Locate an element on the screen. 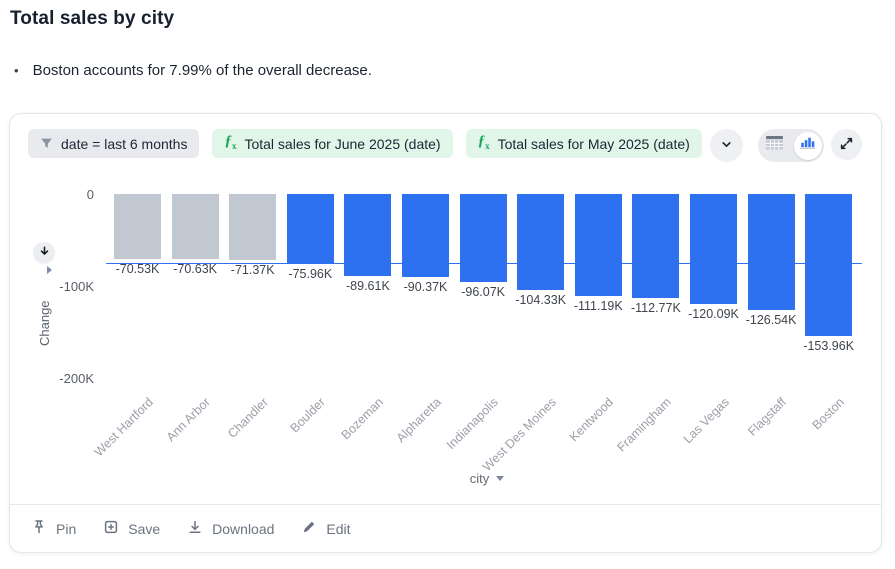 This screenshot has height=569, width=895. bar-value-label: -104.33K is located at coordinates (541, 299).